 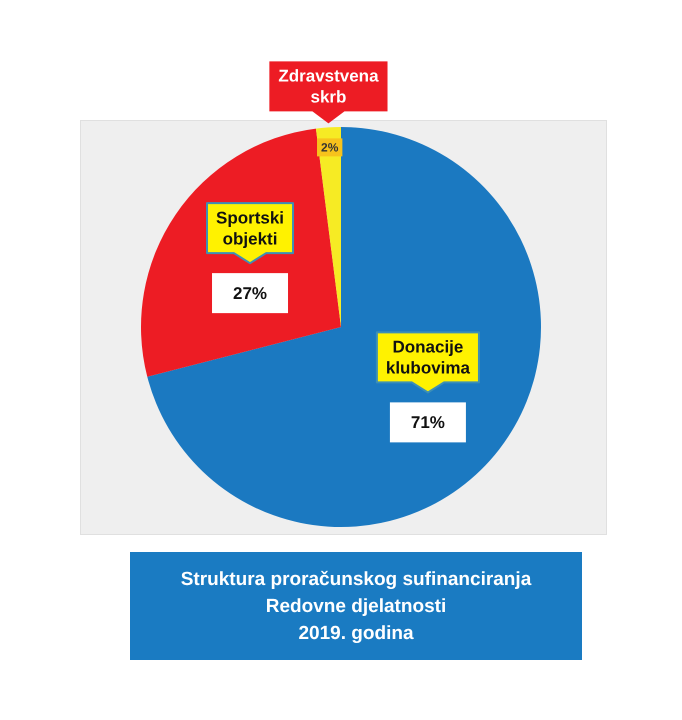 I want to click on slice-label: Zdravstvena skrb, so click(x=329, y=86).